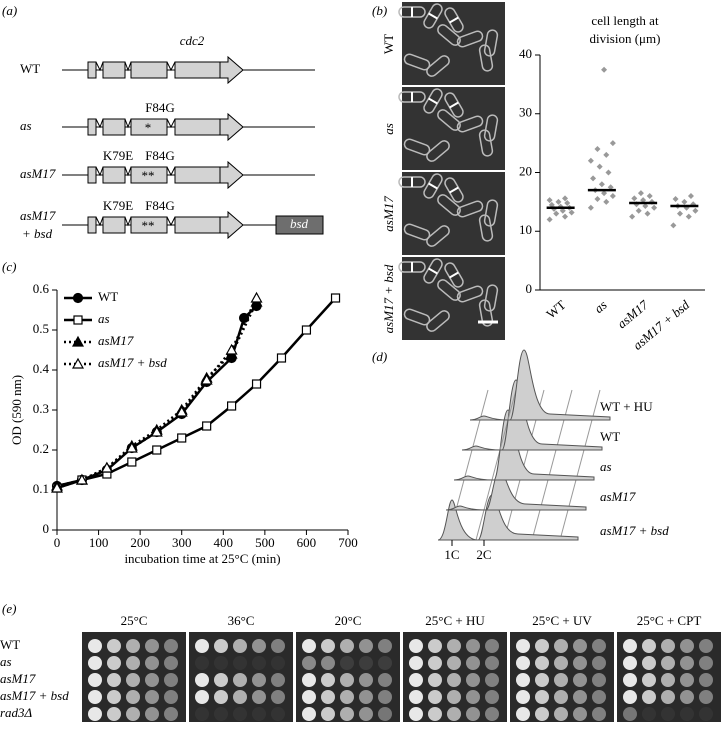 This screenshot has width=723, height=741. Describe the element at coordinates (99, 542) in the screenshot. I see `x-tick-label: 100` at that location.